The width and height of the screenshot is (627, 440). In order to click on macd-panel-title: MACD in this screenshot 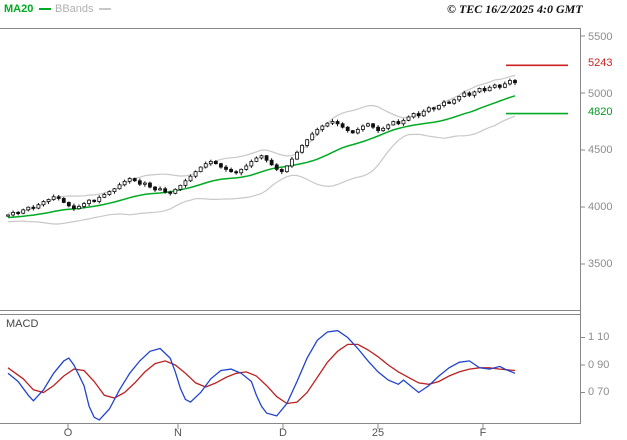, I will do `click(22, 324)`.